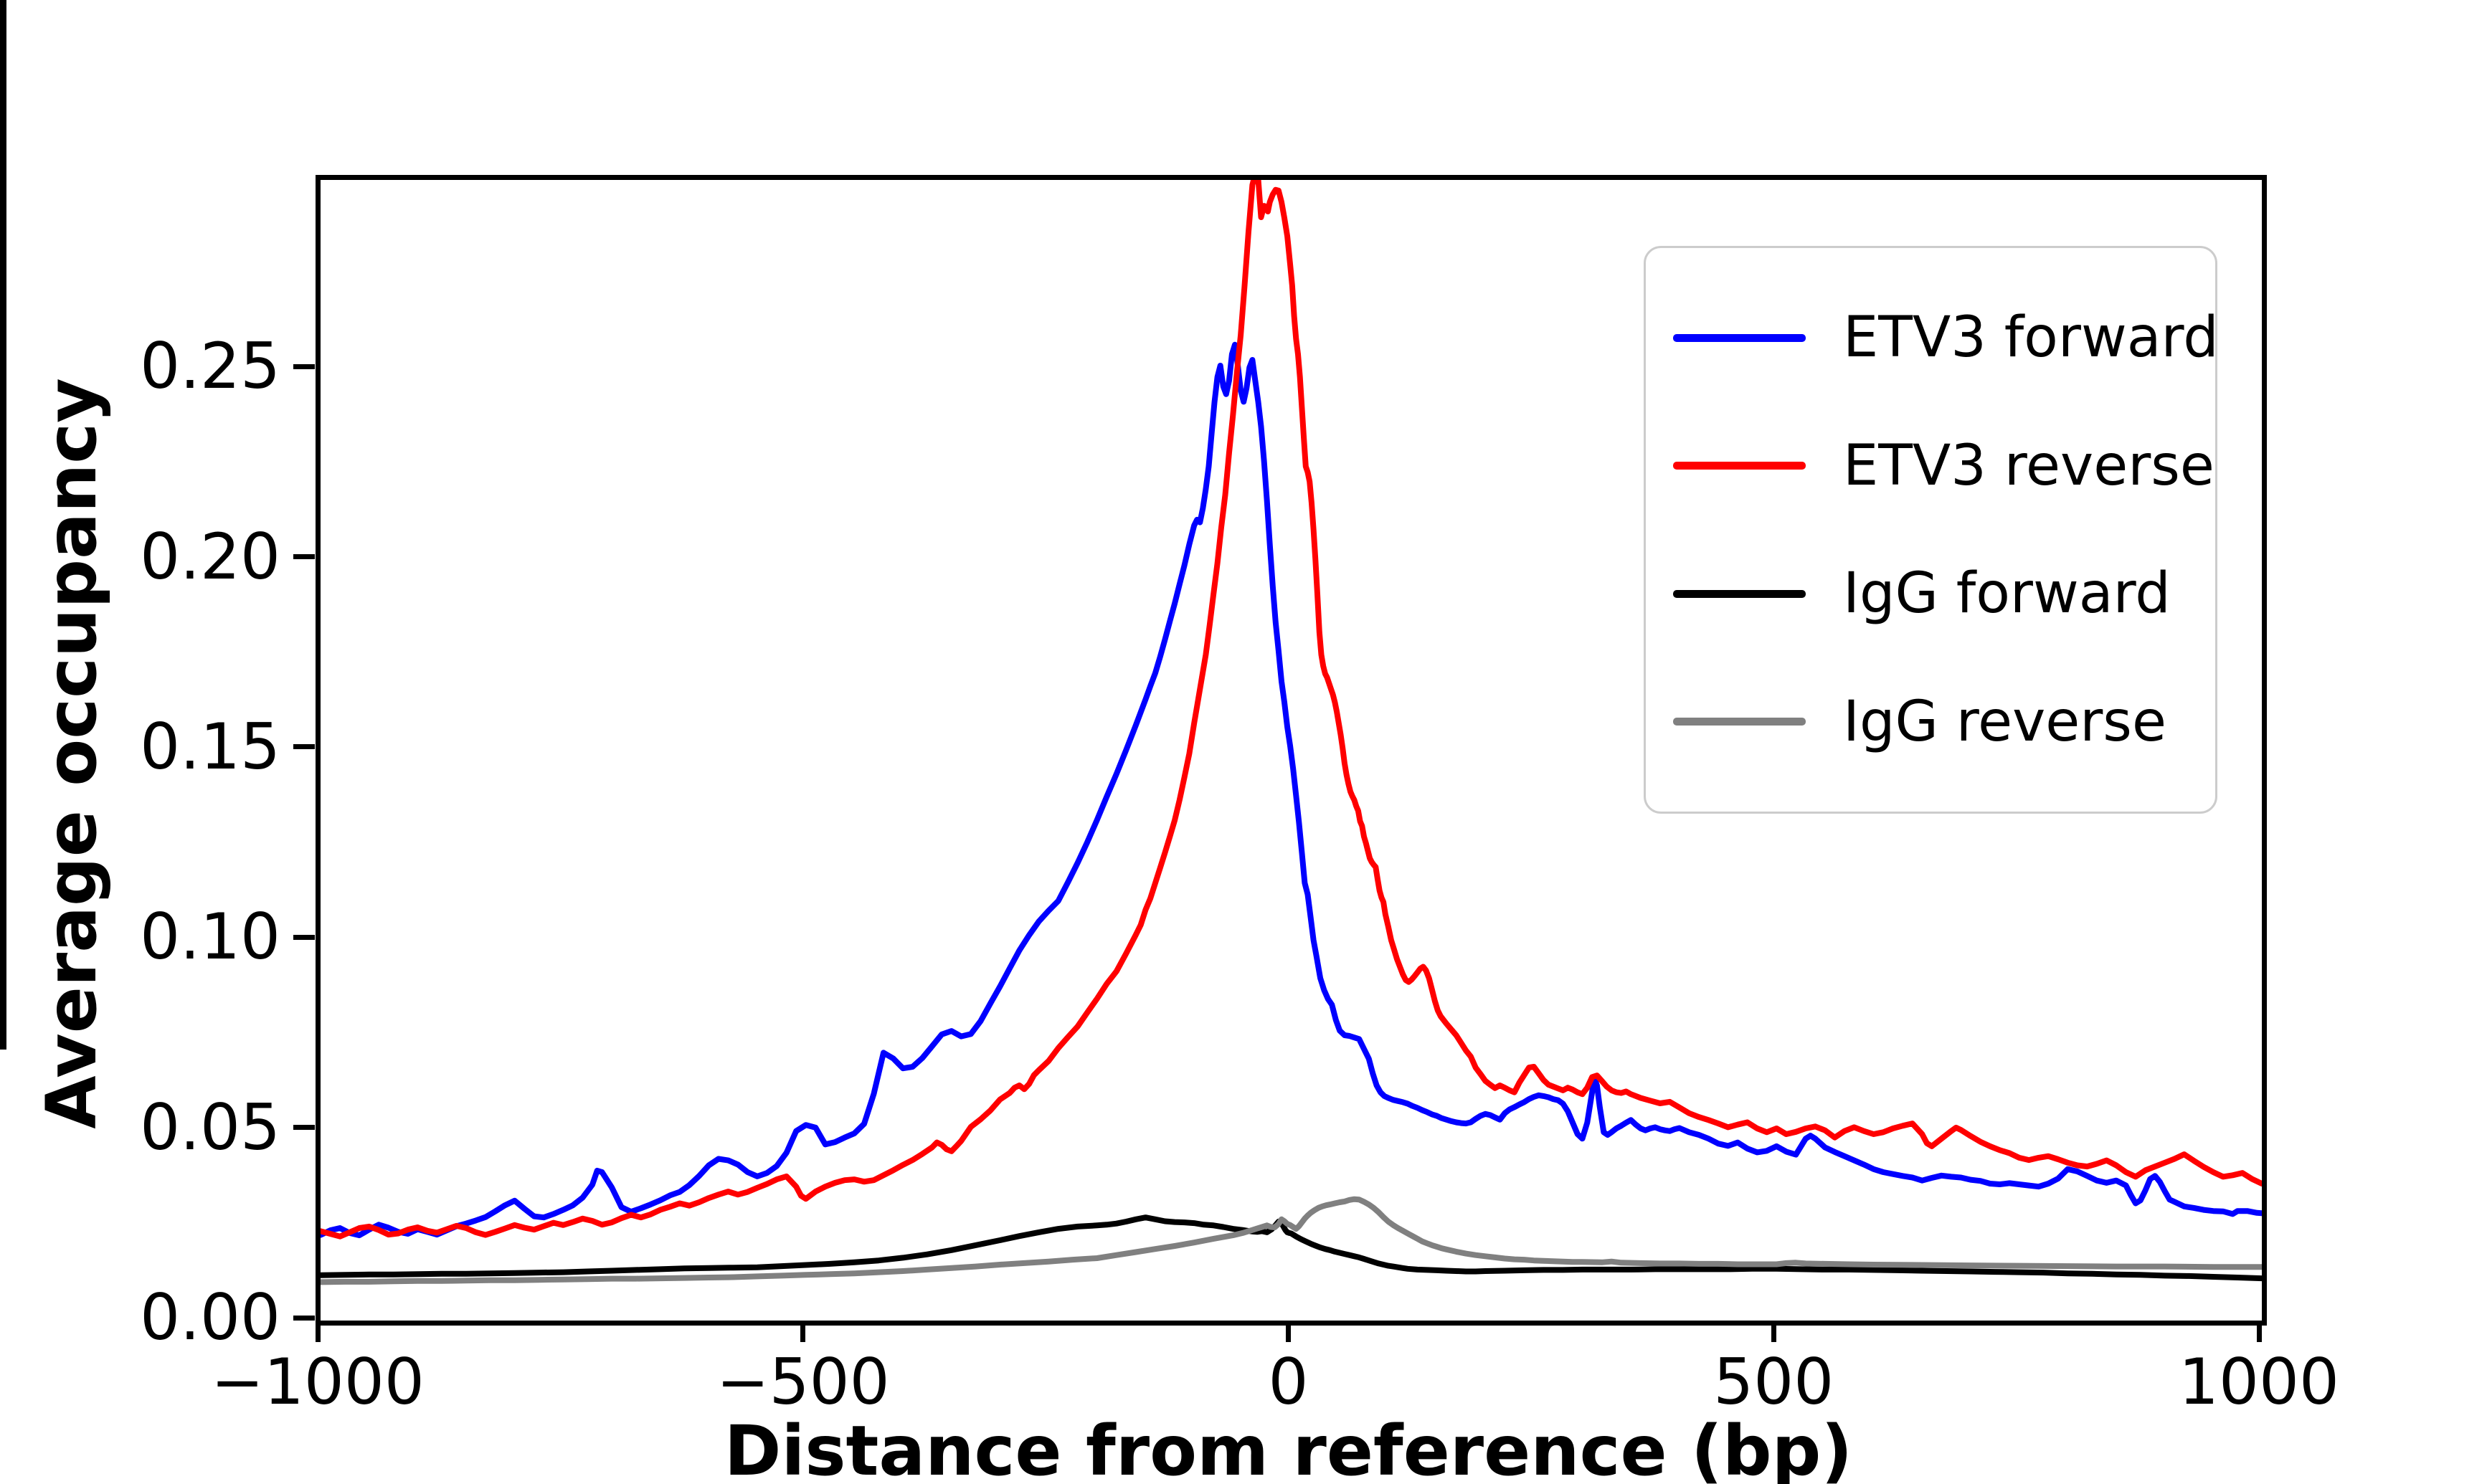 Image resolution: width=2487 pixels, height=1484 pixels. What do you see at coordinates (210, 1127) in the screenshot?
I see `y-tick-label: 0.05` at bounding box center [210, 1127].